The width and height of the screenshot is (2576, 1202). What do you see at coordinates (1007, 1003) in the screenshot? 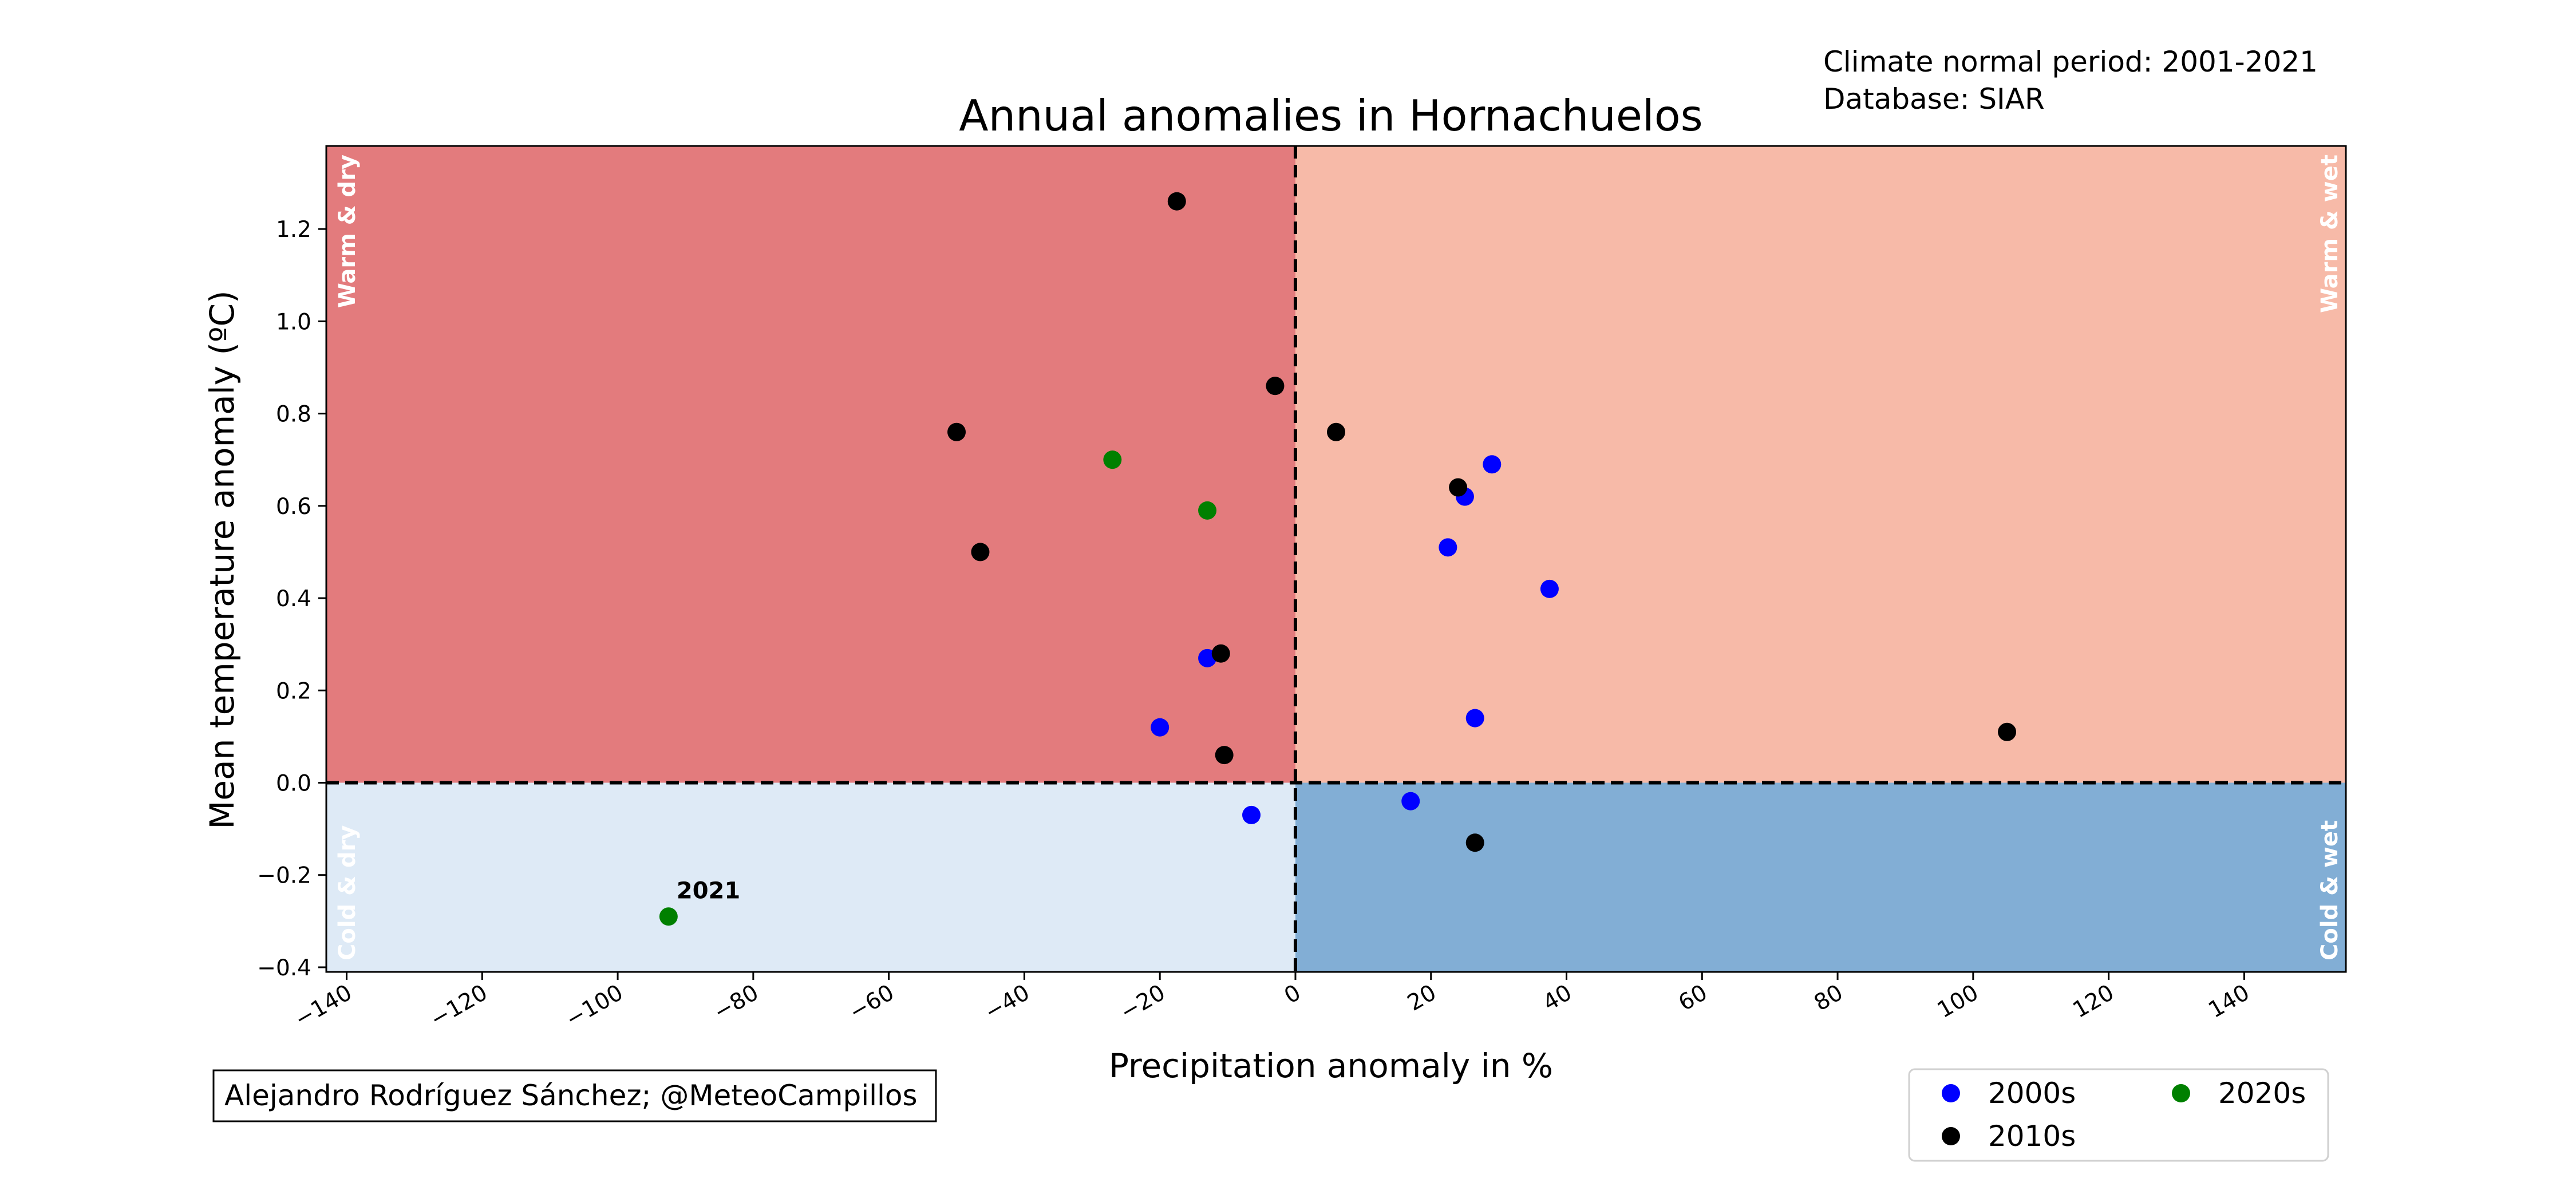
I see `x-tick-label: −40` at bounding box center [1007, 1003].